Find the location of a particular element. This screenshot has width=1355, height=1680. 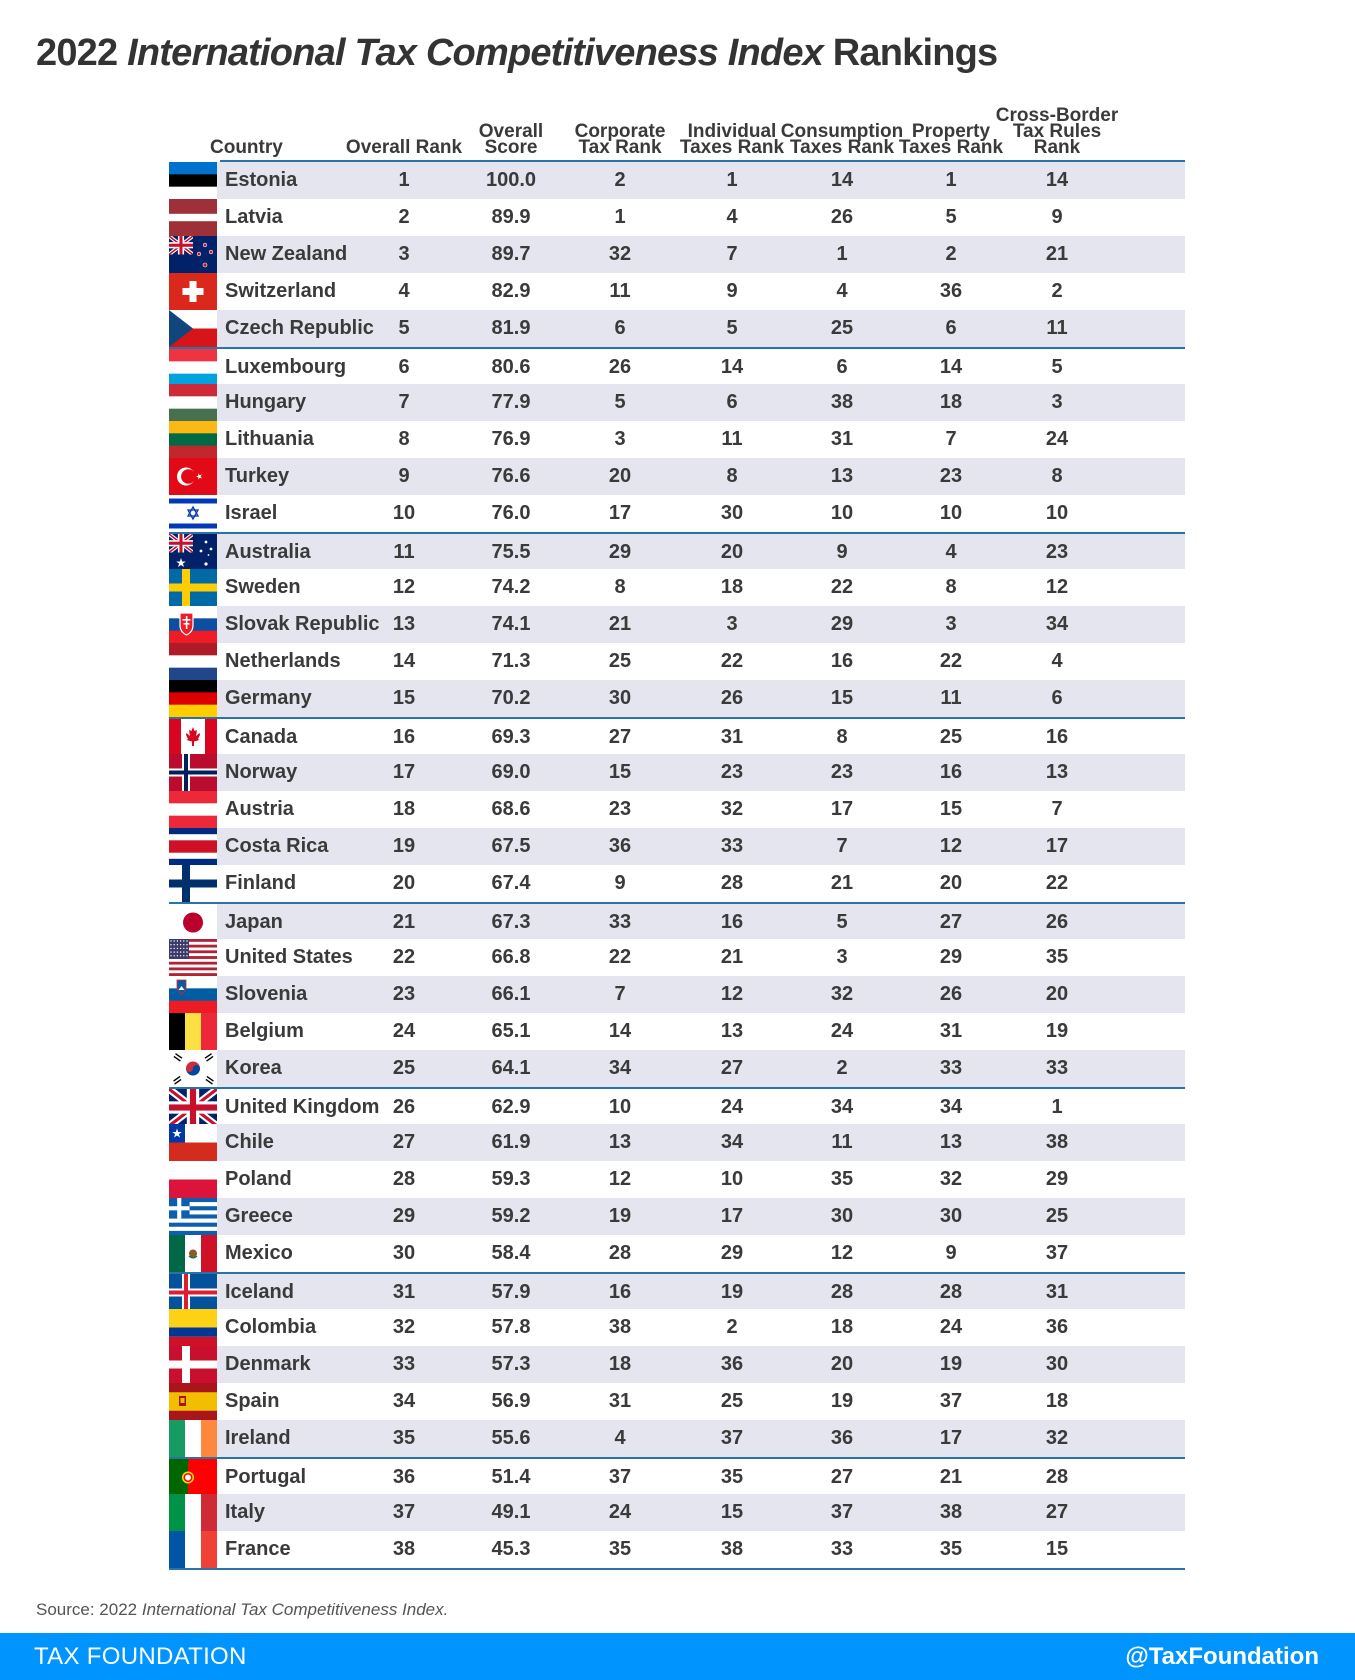

table-cell: 100.0 is located at coordinates (511, 180).